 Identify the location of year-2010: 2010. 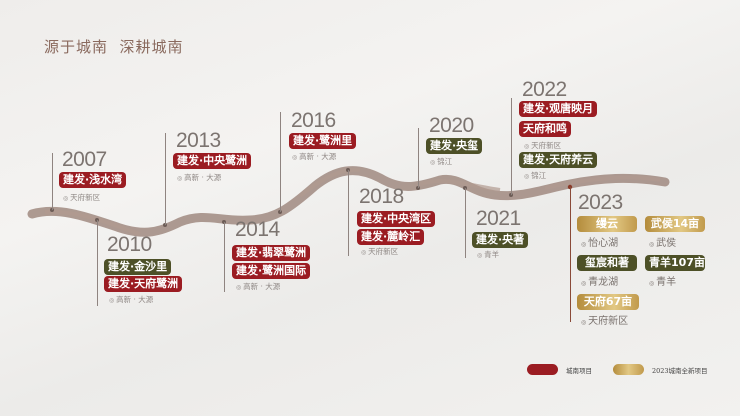
(129, 244).